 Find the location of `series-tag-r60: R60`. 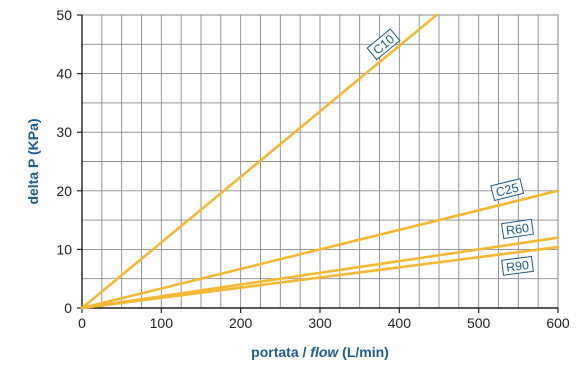

series-tag-r60: R60 is located at coordinates (517, 229).